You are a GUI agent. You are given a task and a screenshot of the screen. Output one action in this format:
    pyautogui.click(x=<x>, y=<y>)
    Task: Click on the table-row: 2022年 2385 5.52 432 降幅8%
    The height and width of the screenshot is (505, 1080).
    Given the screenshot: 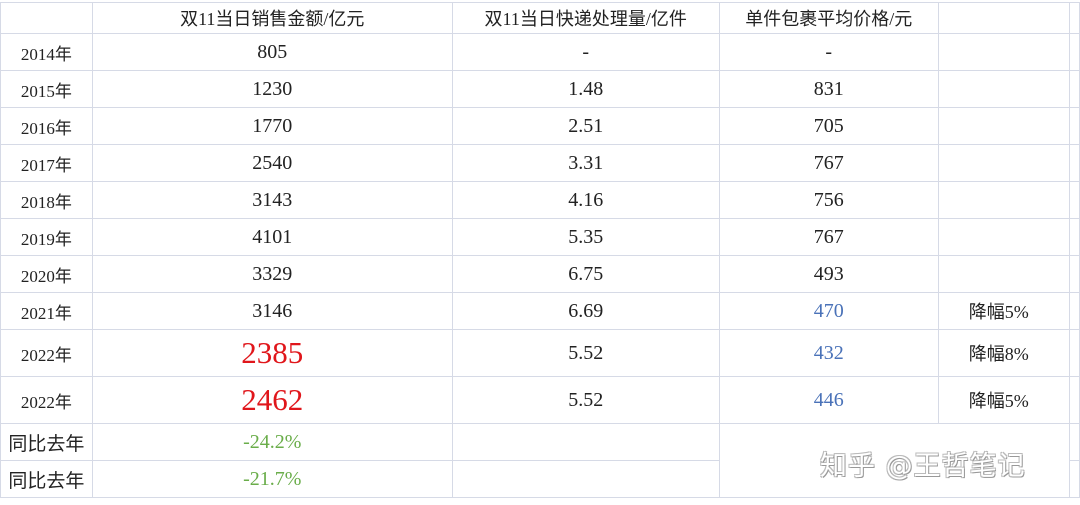 What is the action you would take?
    pyautogui.click(x=540, y=353)
    